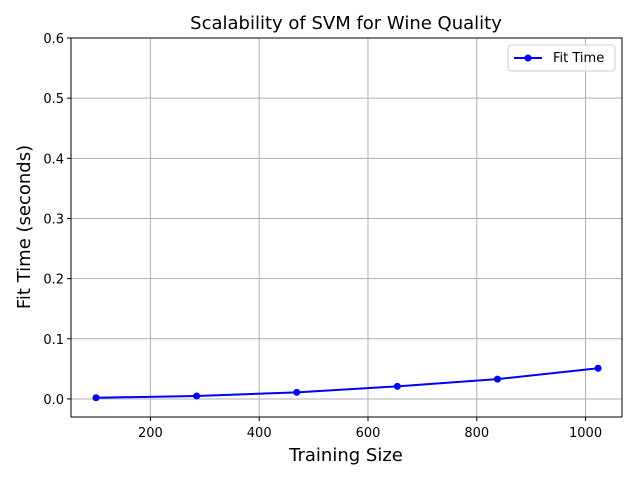  What do you see at coordinates (24, 227) in the screenshot?
I see `y-axis-label: Fit Time (seconds)` at bounding box center [24, 227].